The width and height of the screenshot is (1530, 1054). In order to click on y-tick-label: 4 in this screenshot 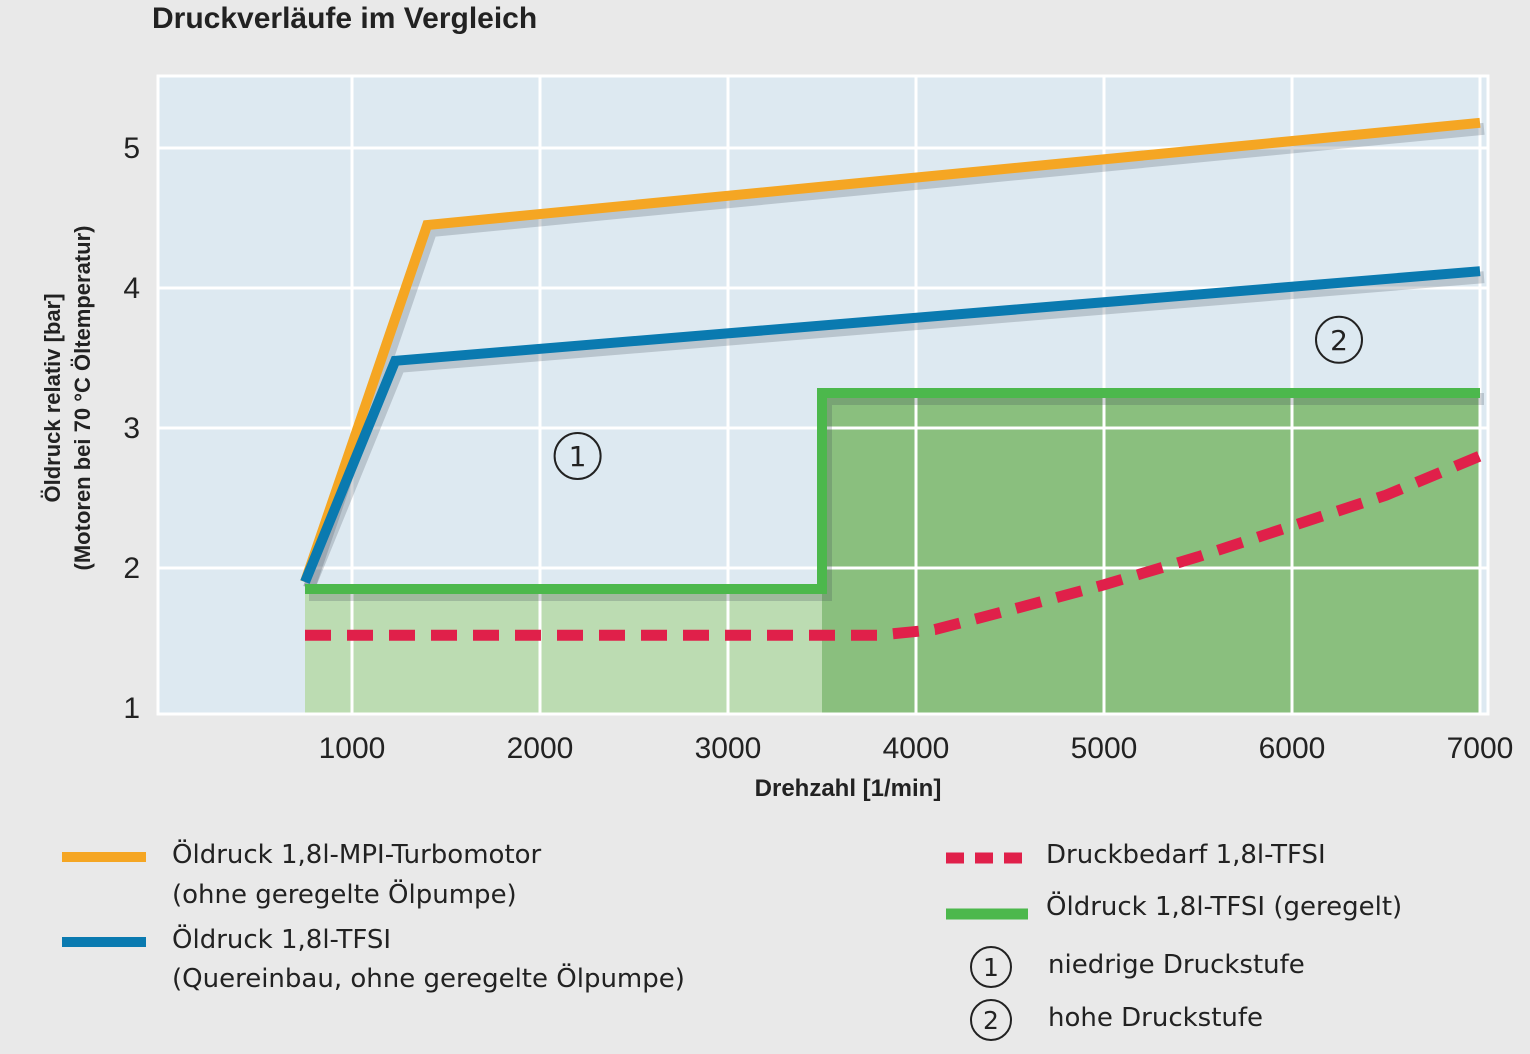, I will do `click(131, 288)`.